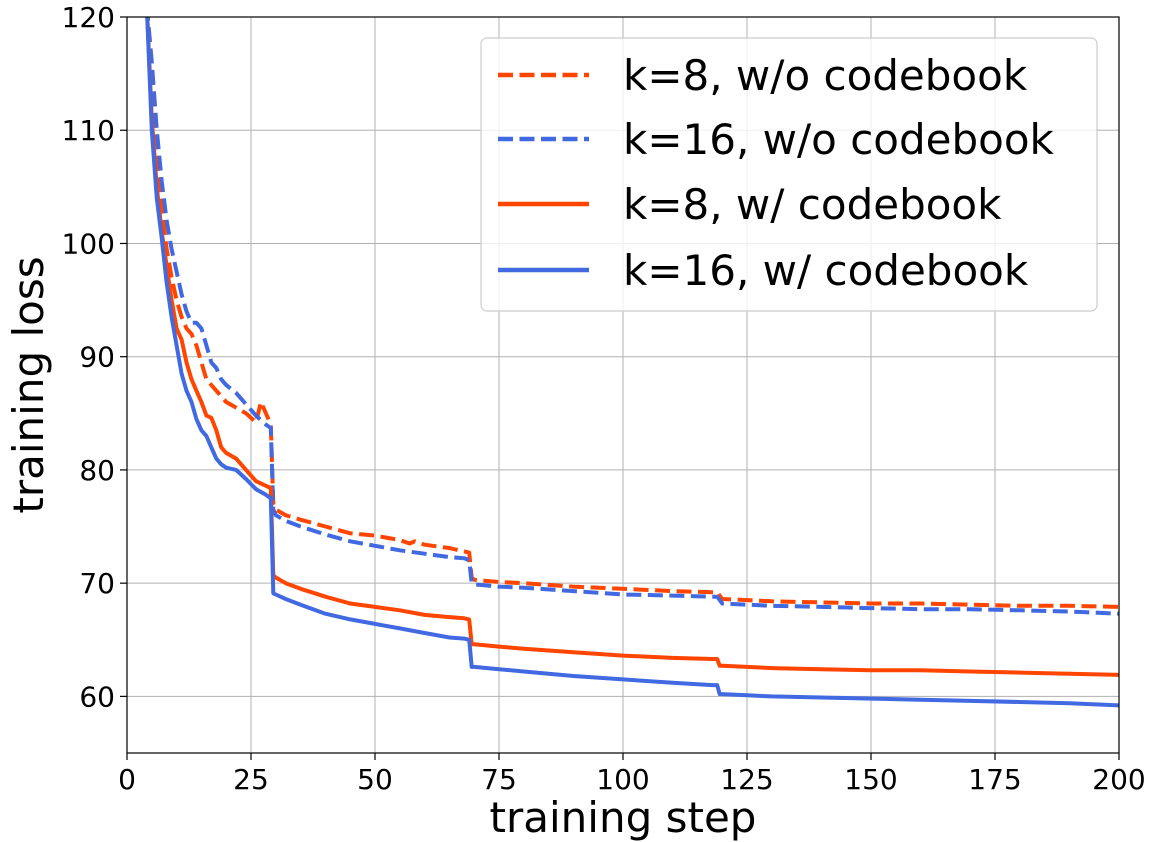 Image resolution: width=1151 pixels, height=842 pixels. What do you see at coordinates (825, 75) in the screenshot?
I see `legend-label-1: k=8, w/o codebook` at bounding box center [825, 75].